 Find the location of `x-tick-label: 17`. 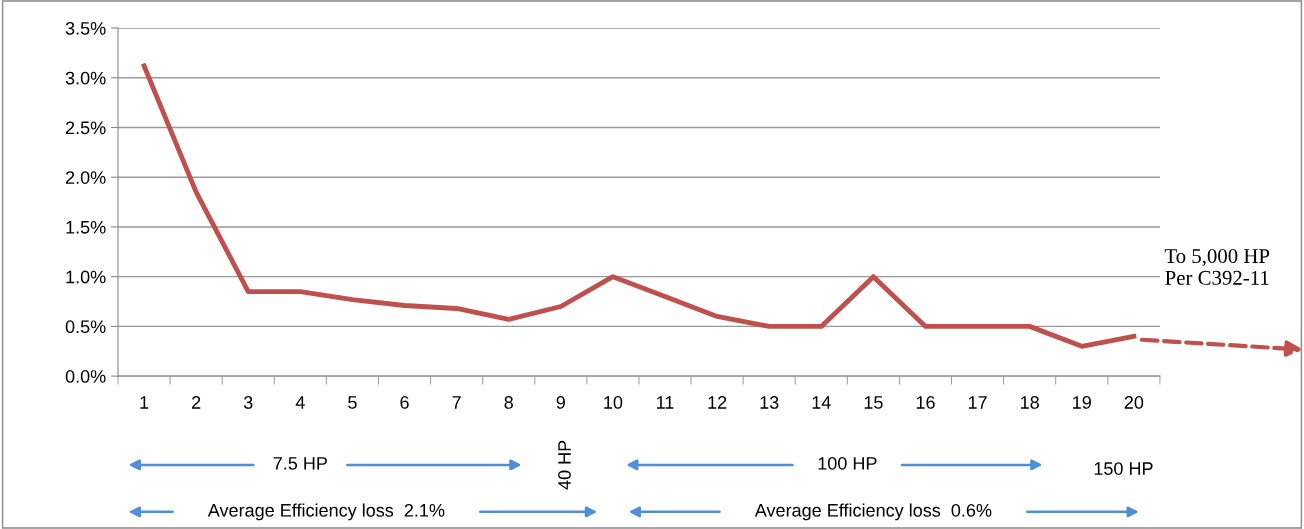

x-tick-label: 17 is located at coordinates (977, 402).